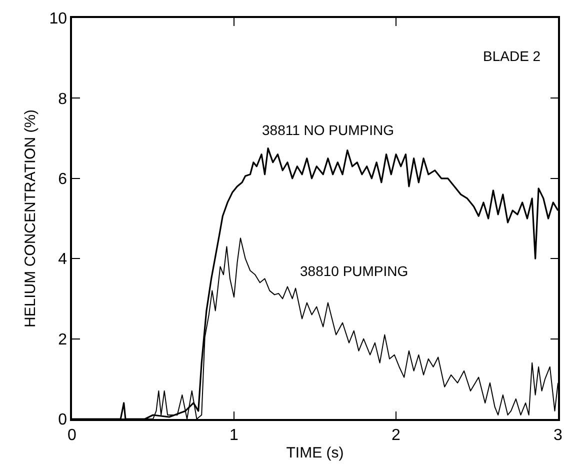  I want to click on y-tick-label: 0, so click(63, 420).